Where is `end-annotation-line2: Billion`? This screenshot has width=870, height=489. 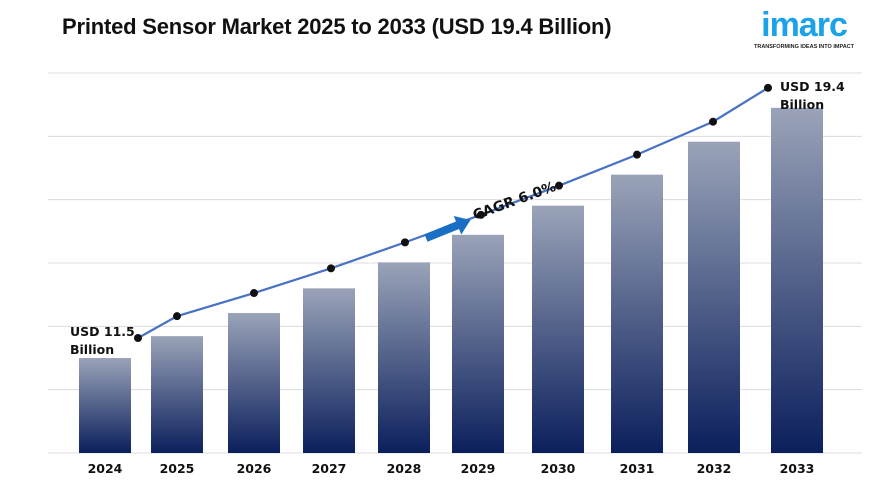
end-annotation-line2: Billion is located at coordinates (802, 104).